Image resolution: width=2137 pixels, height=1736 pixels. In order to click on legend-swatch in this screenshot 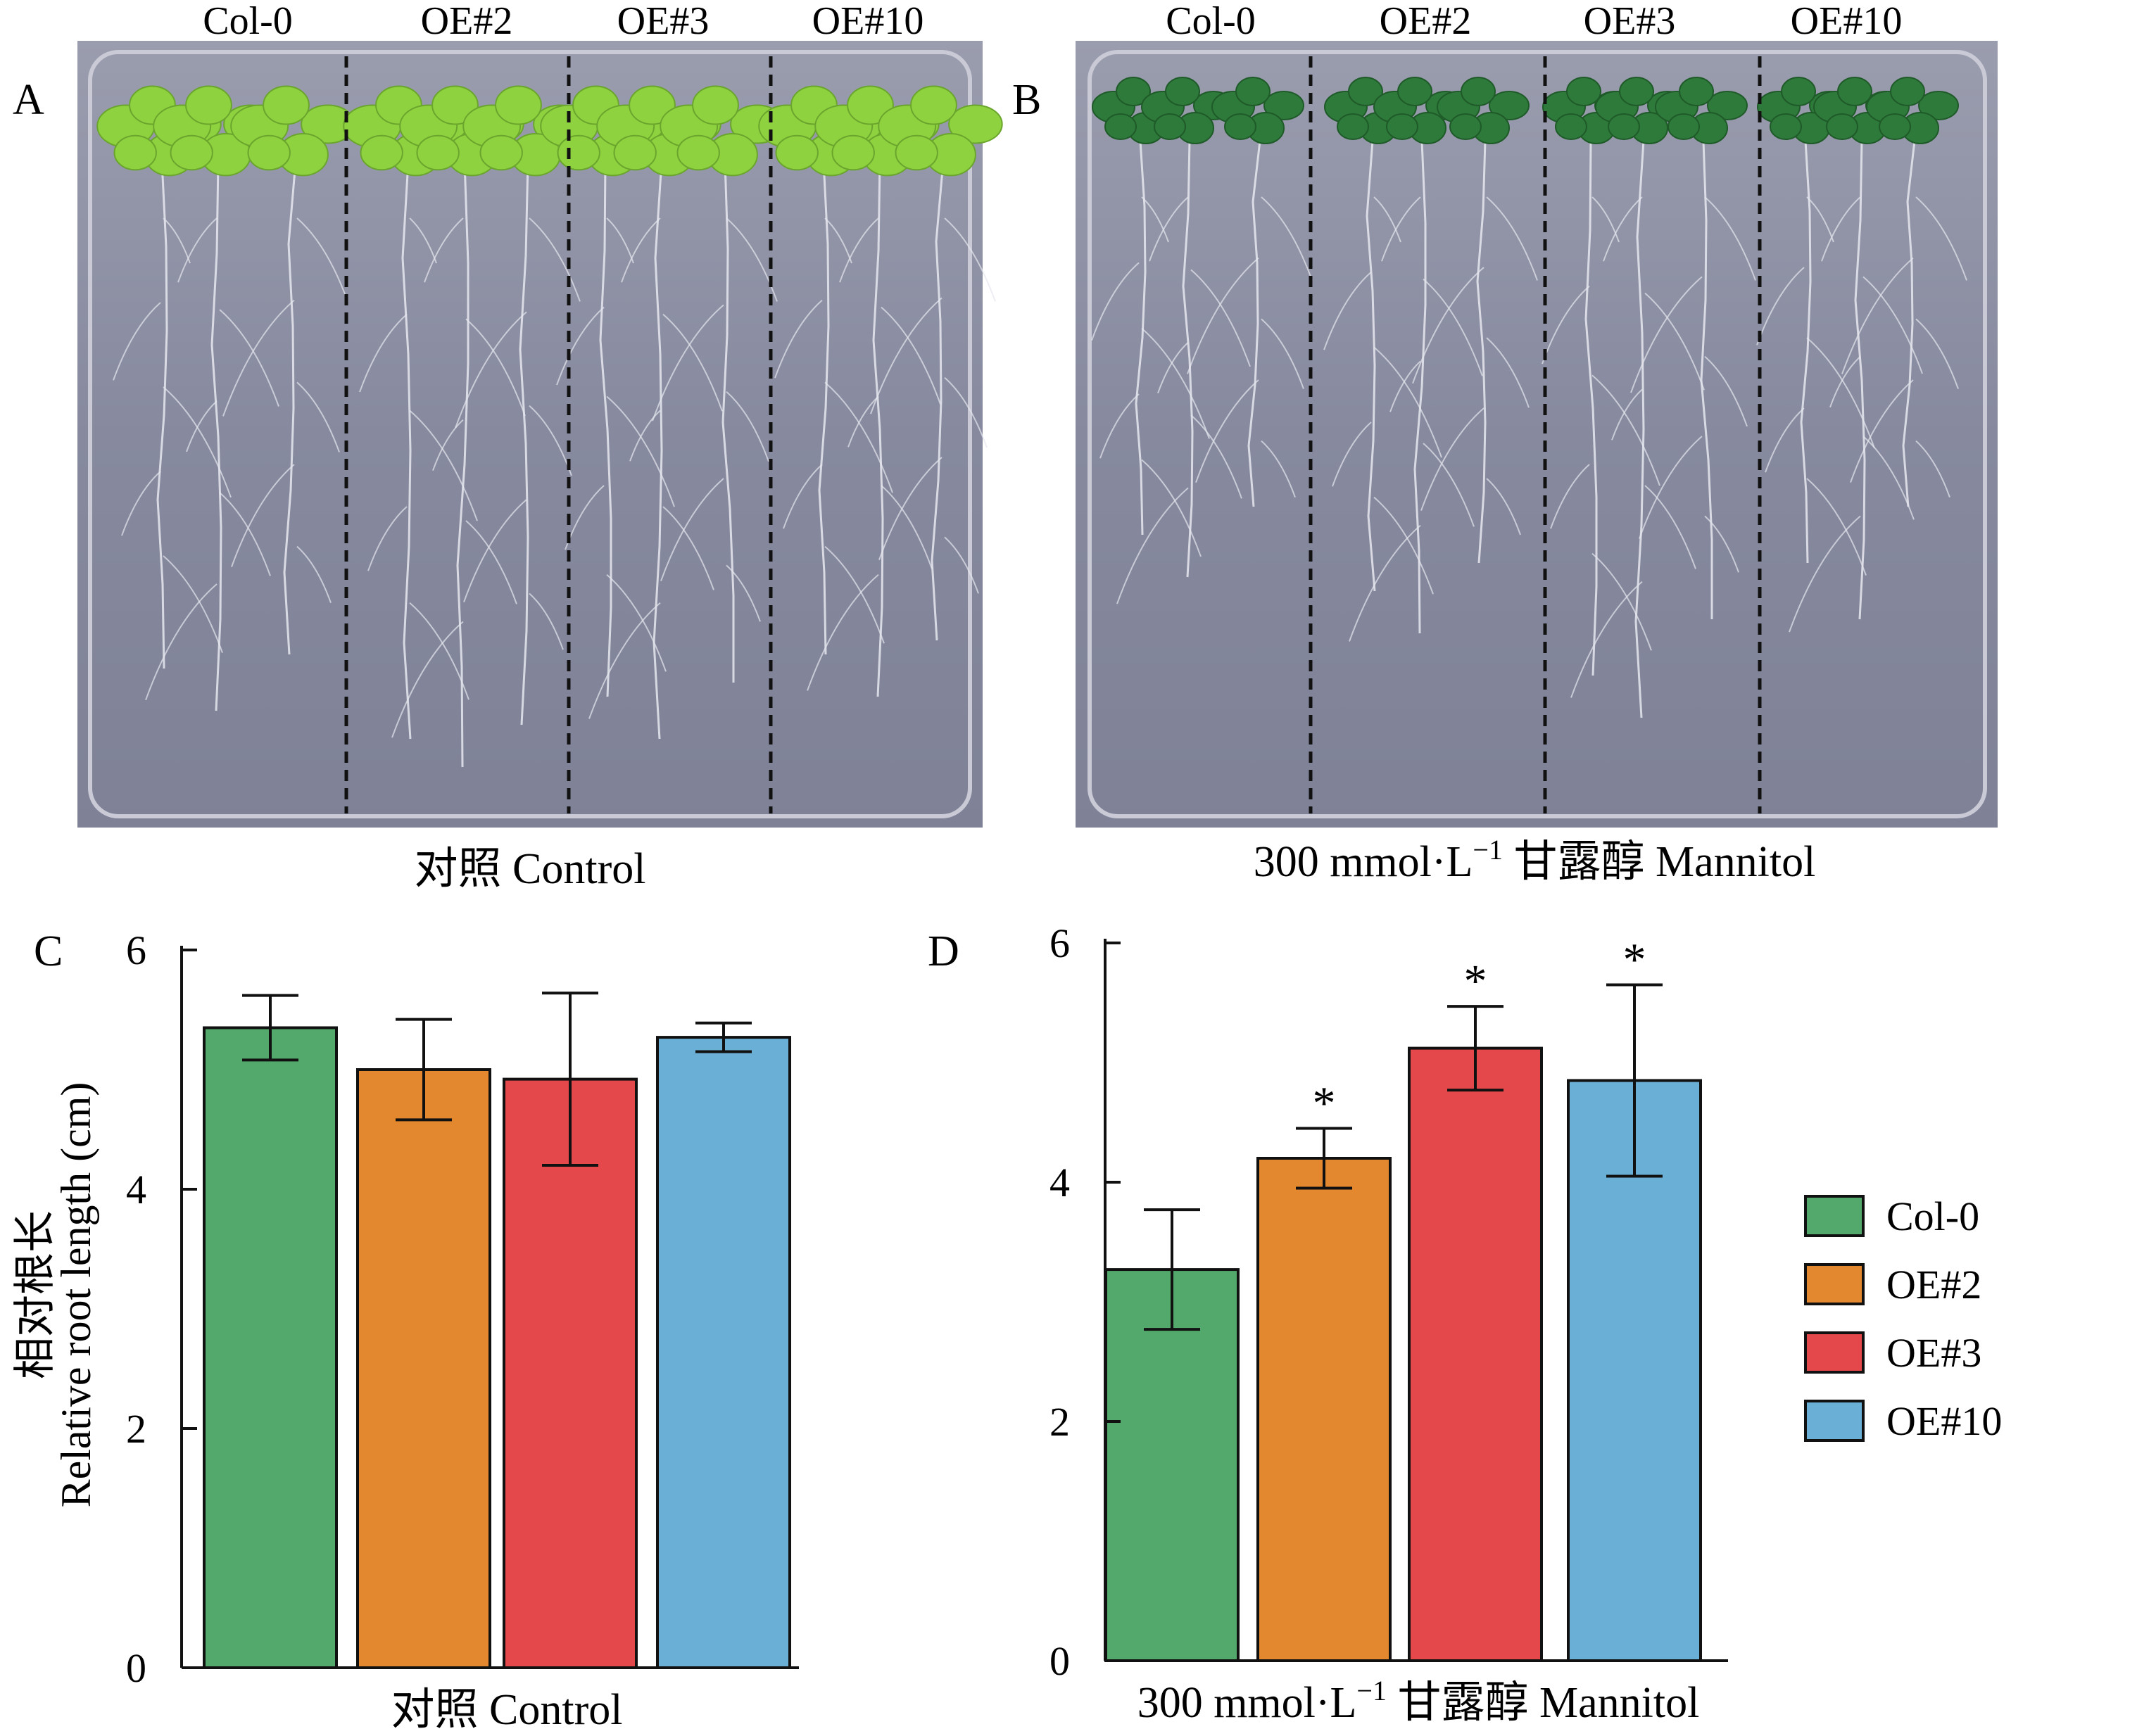, I will do `click(1835, 1352)`.